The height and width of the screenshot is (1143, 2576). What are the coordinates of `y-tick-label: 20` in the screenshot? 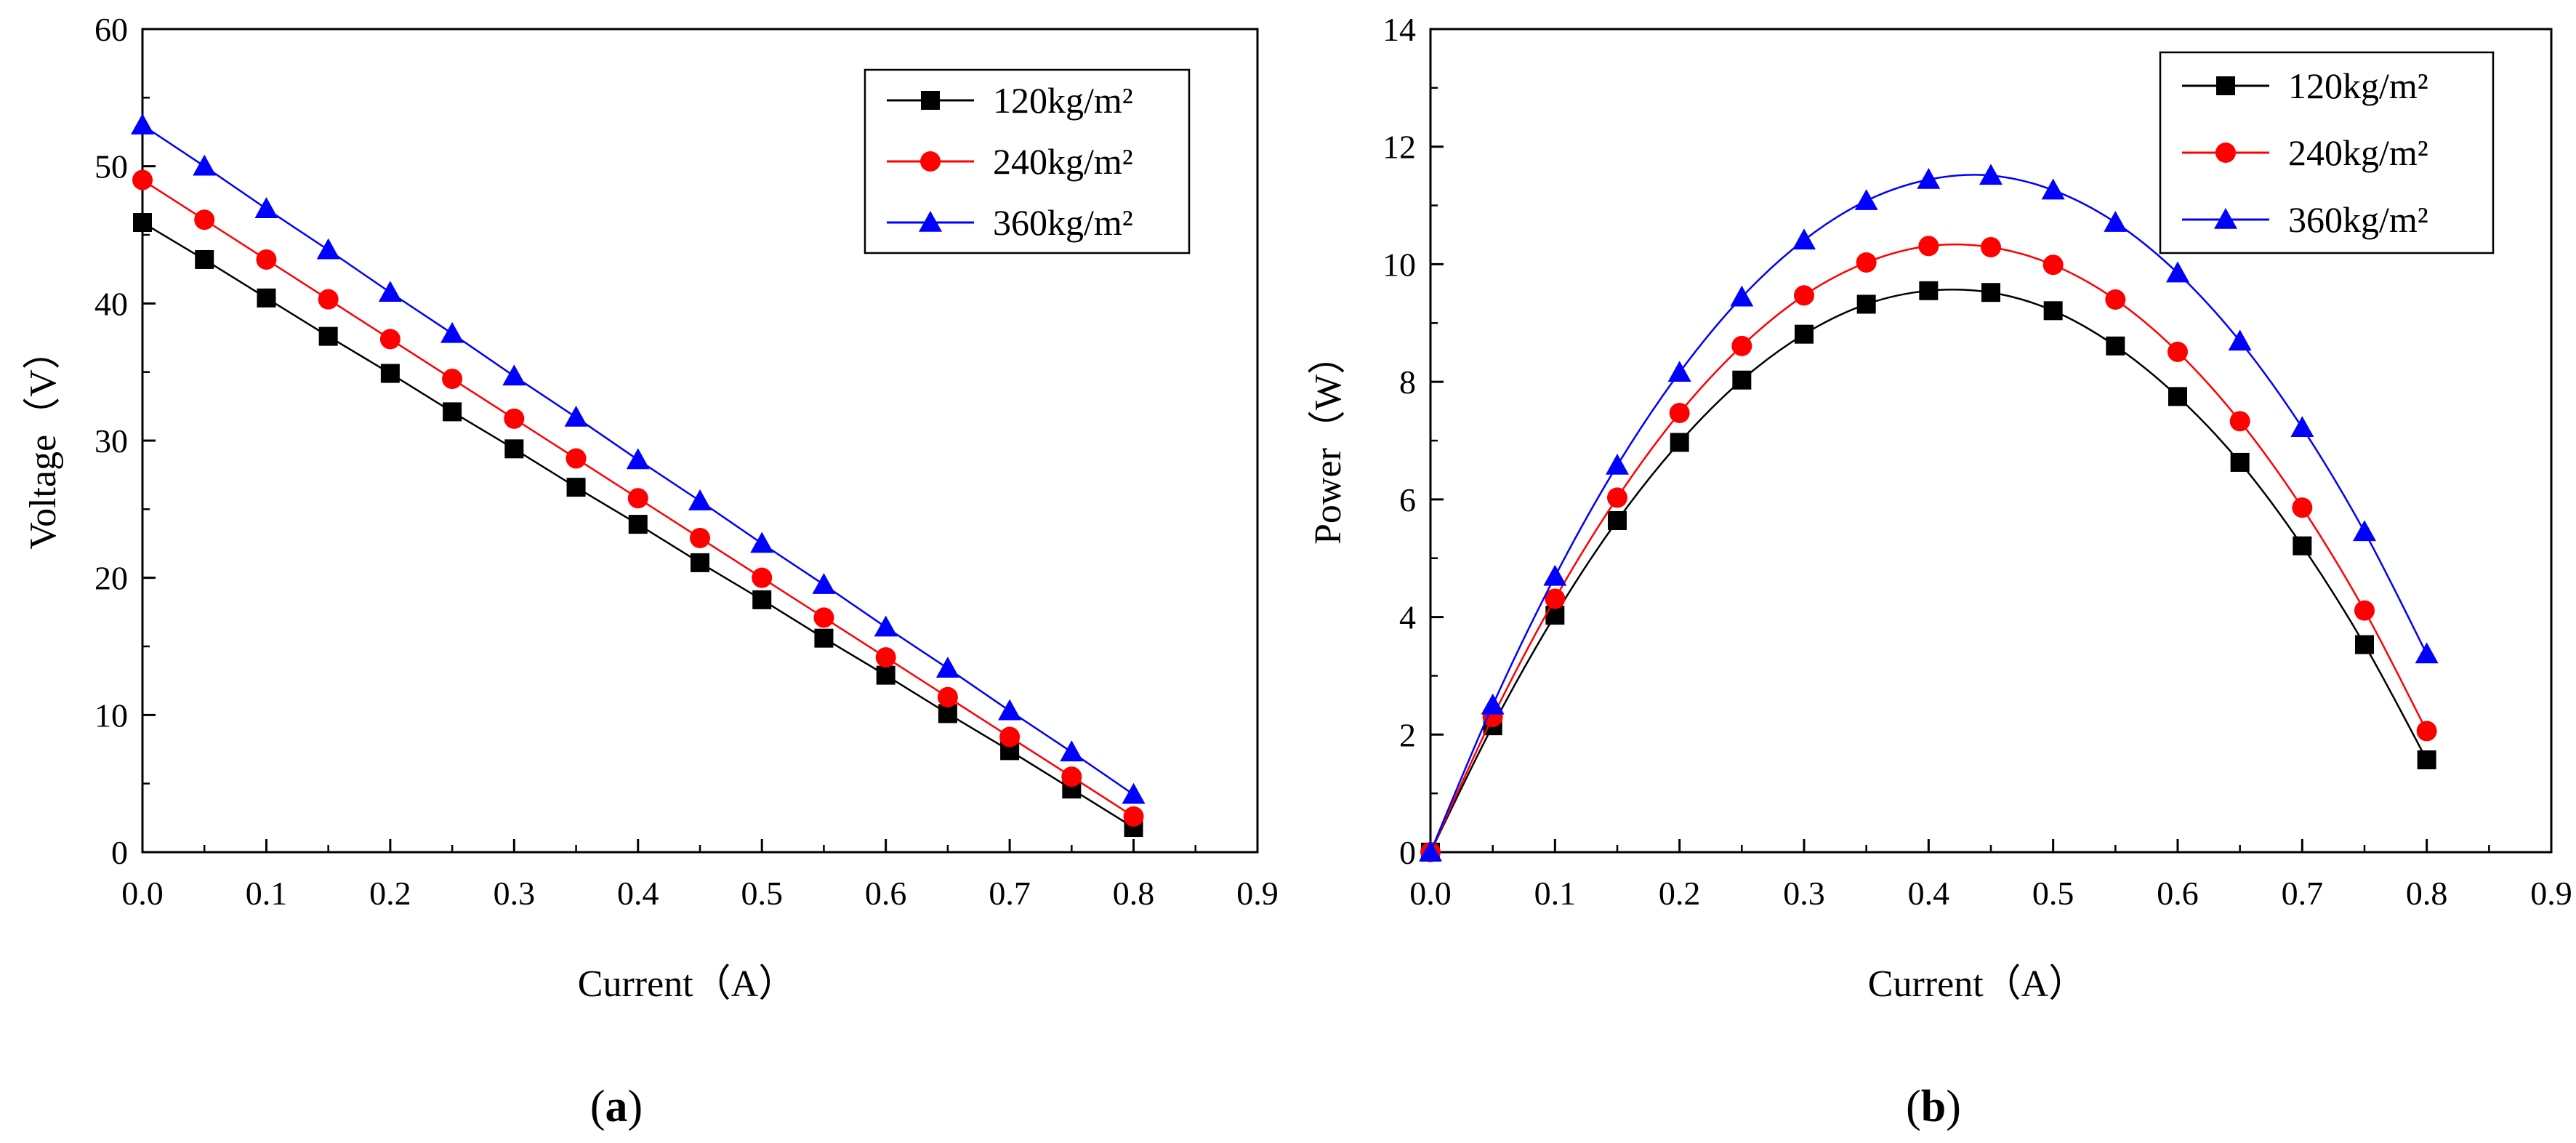 It's located at (111, 578).